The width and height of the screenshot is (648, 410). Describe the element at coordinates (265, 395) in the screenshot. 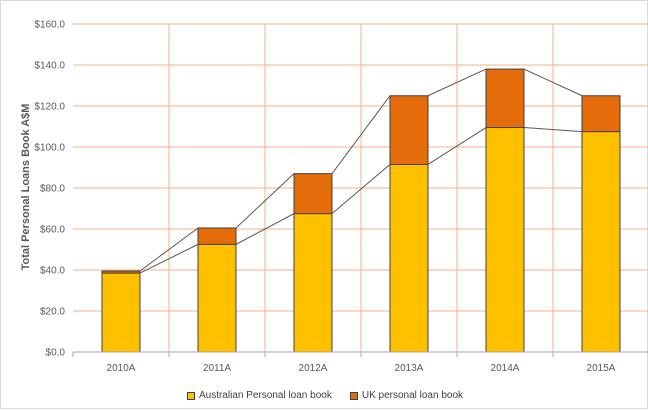

I see `legend-label-australian: Australian Personal loan book` at that location.